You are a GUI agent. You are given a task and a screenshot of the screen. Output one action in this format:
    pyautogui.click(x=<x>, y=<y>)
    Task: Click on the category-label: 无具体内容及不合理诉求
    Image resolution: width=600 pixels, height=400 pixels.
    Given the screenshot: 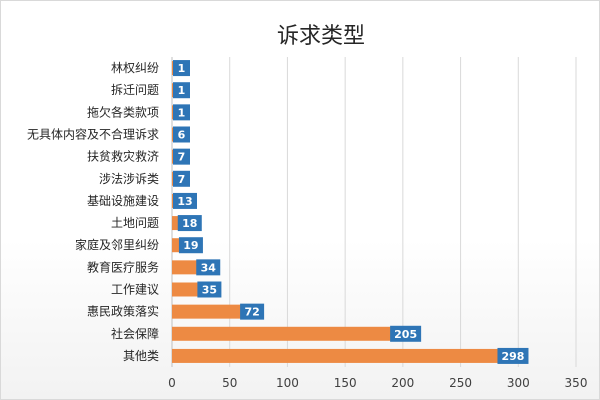 What is the action you would take?
    pyautogui.click(x=93, y=134)
    